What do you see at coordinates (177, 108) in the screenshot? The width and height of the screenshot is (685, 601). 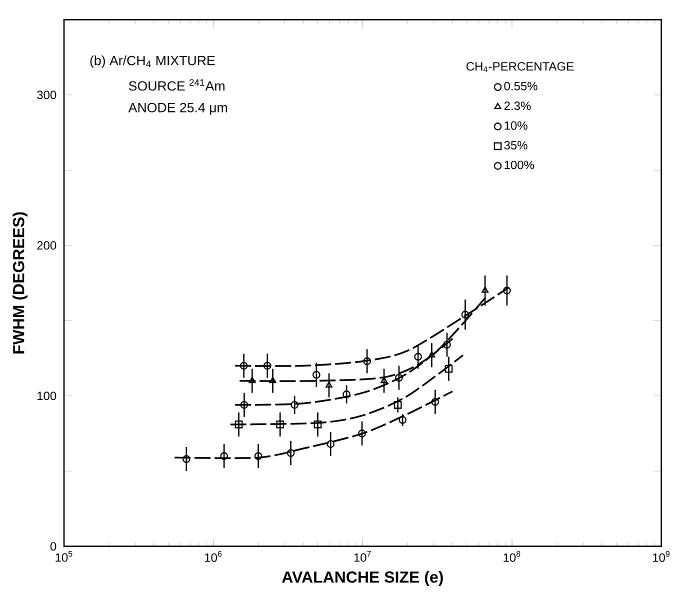 I see `annotation: ANODE 25.4 μm` at bounding box center [177, 108].